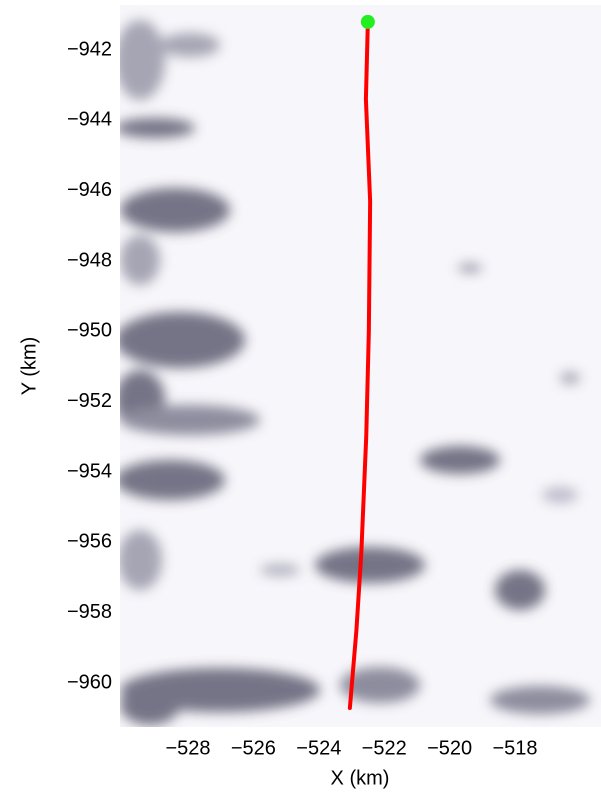 This screenshot has width=601, height=800. What do you see at coordinates (29, 366) in the screenshot?
I see `y-axis-label: Y (km)` at bounding box center [29, 366].